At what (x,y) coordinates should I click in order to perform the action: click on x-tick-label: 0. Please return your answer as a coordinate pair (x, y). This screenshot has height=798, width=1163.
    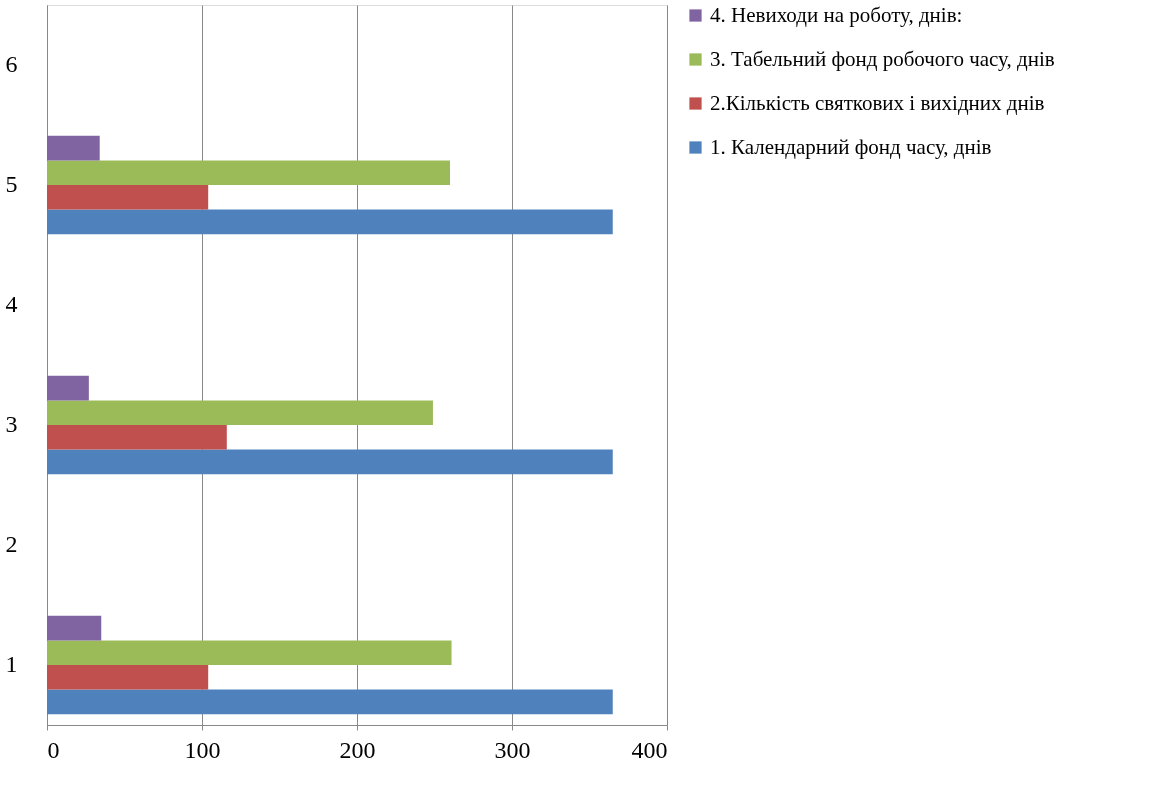
    Looking at the image, I should click on (53, 749).